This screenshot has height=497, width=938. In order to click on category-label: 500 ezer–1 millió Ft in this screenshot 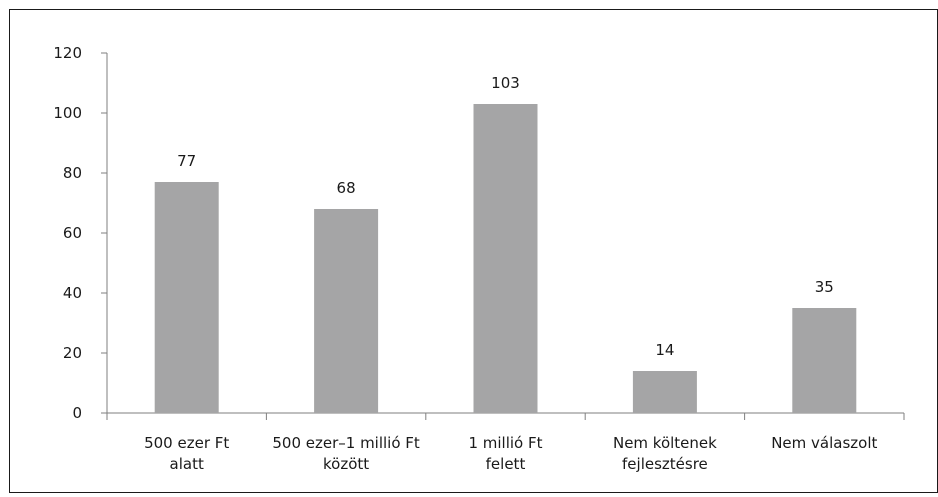, I will do `click(346, 443)`.